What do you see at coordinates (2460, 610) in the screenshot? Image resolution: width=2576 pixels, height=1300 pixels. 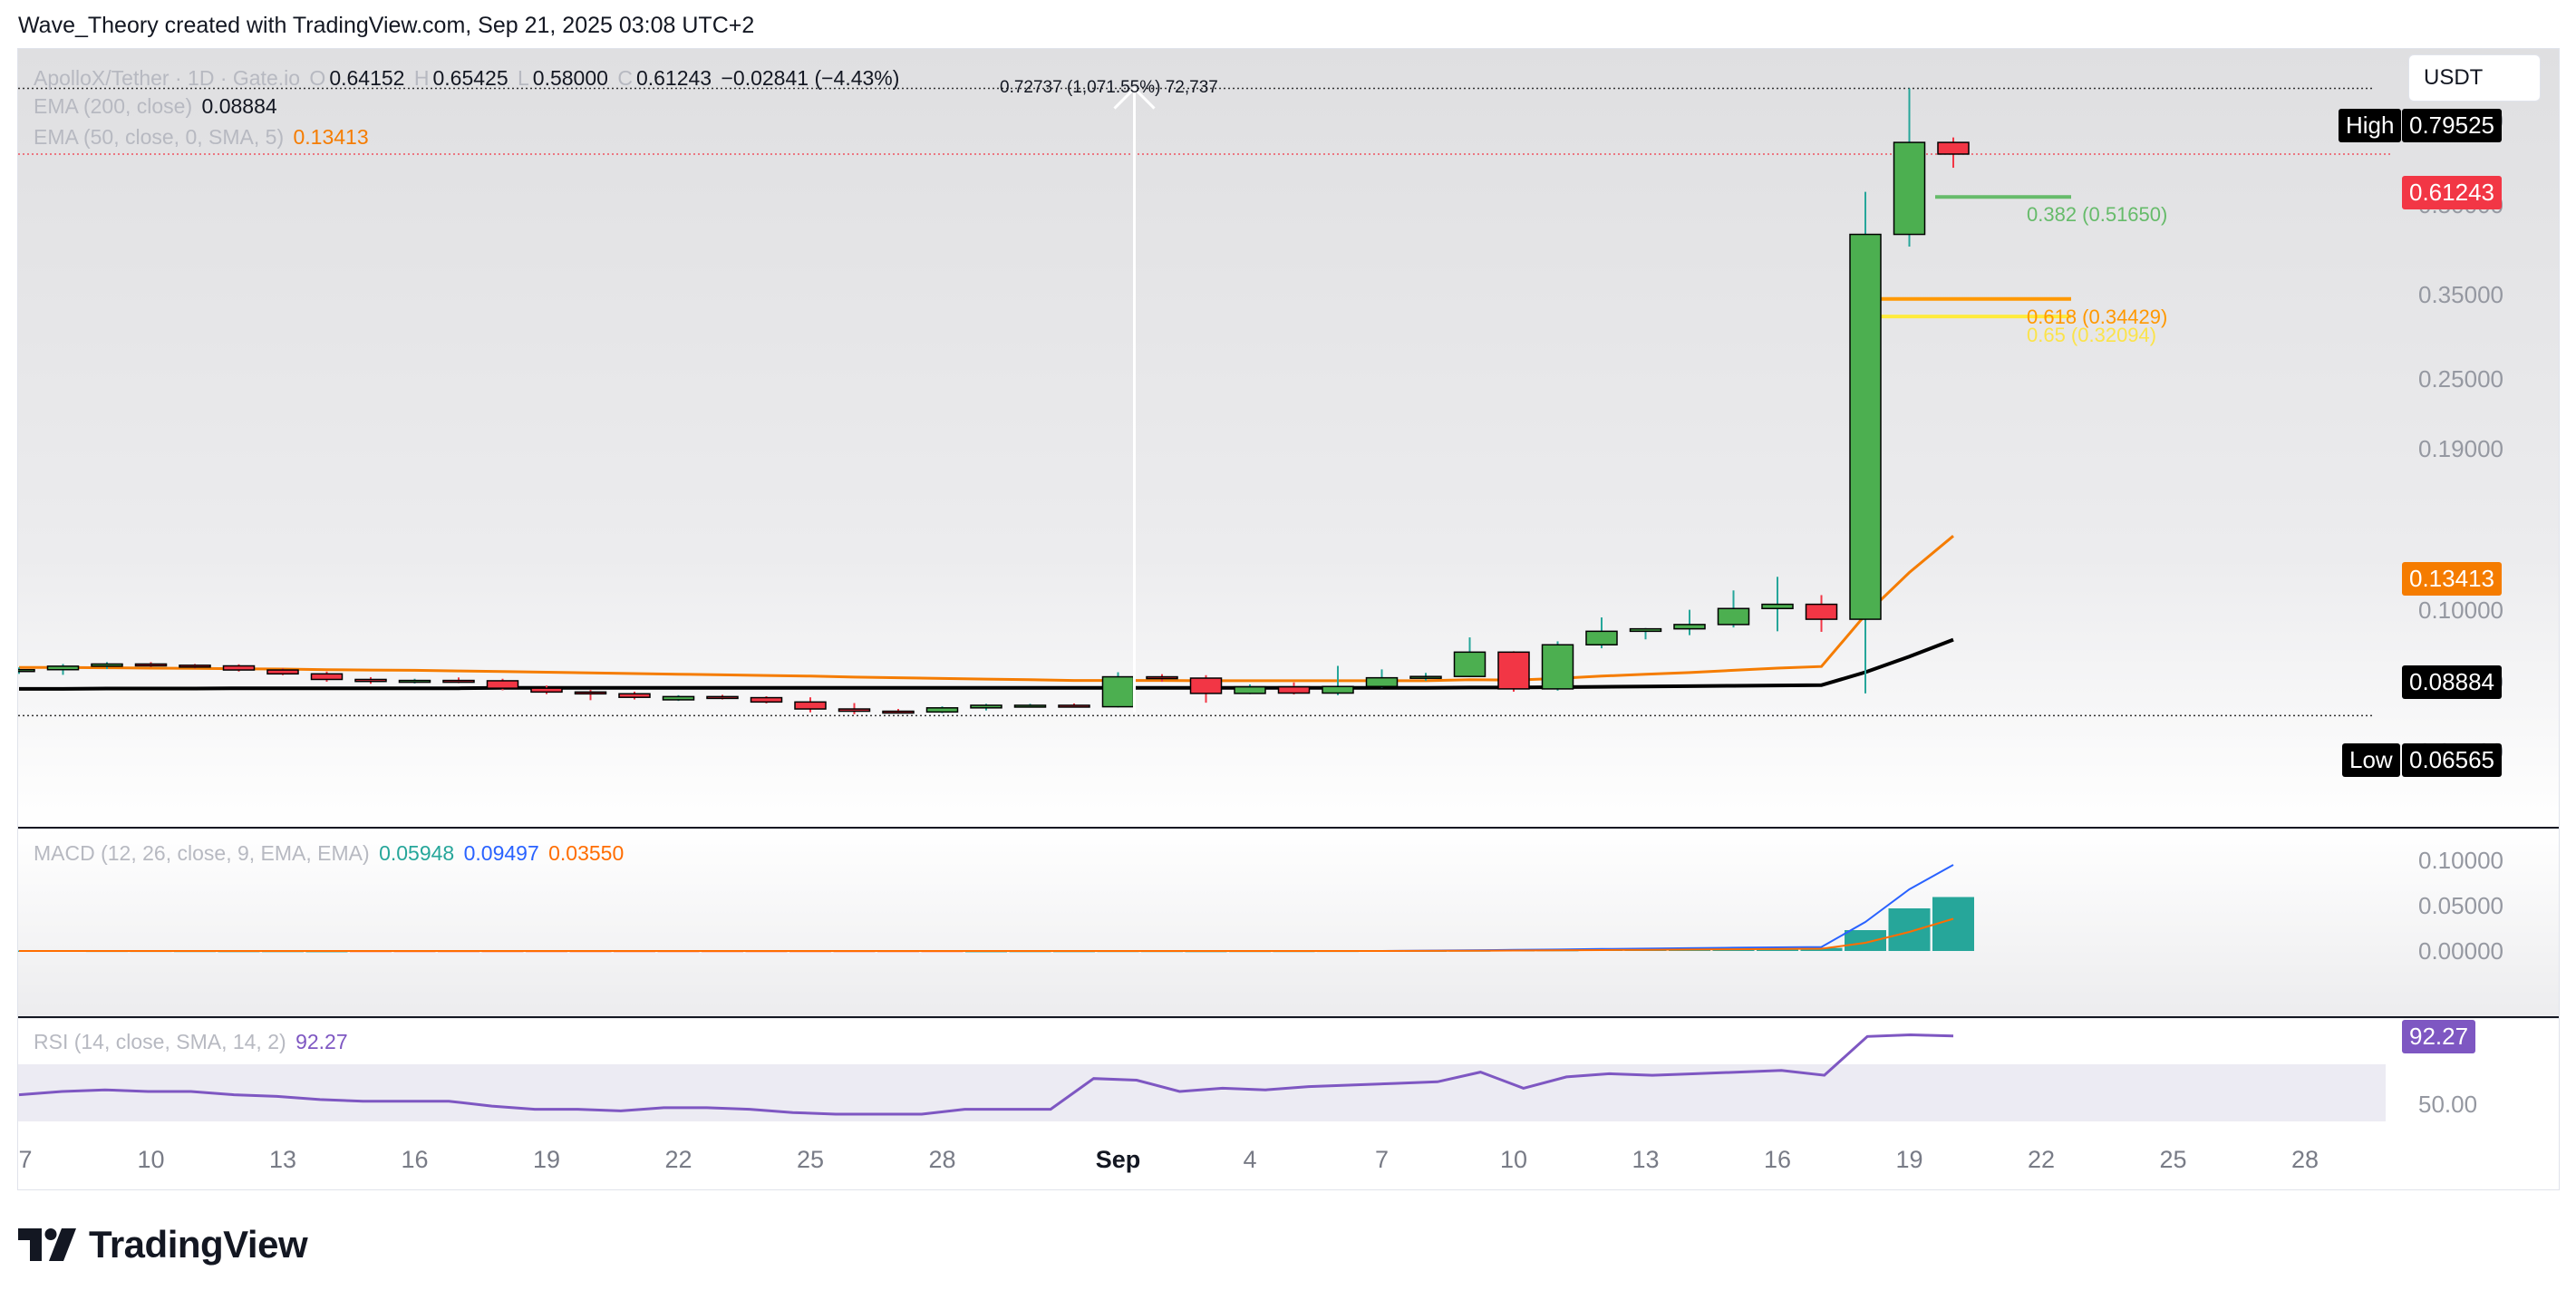 I see `price-tick-label: 0.10000` at bounding box center [2460, 610].